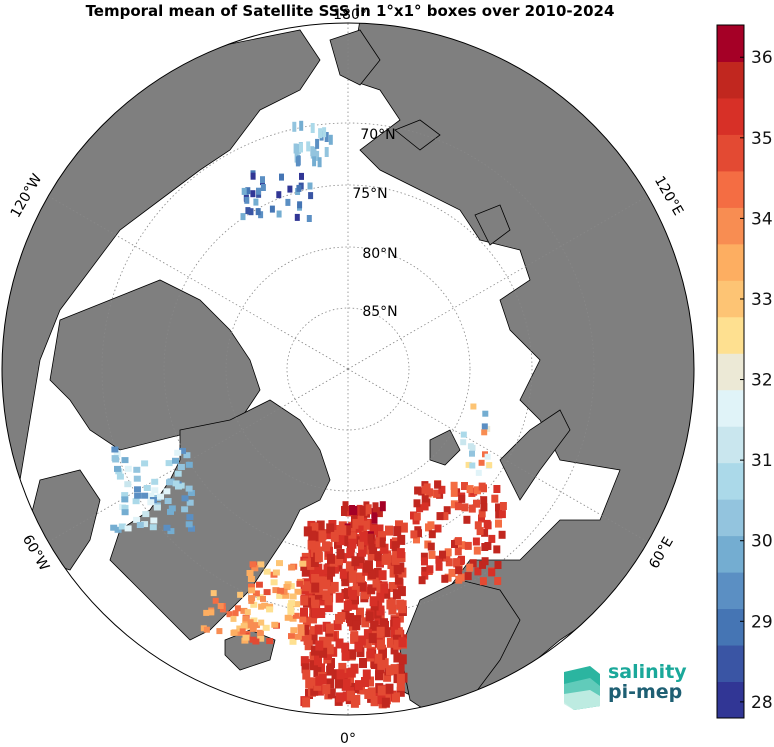  Describe the element at coordinates (762, 703) in the screenshot. I see `colorbar-tick-label: 28` at that location.